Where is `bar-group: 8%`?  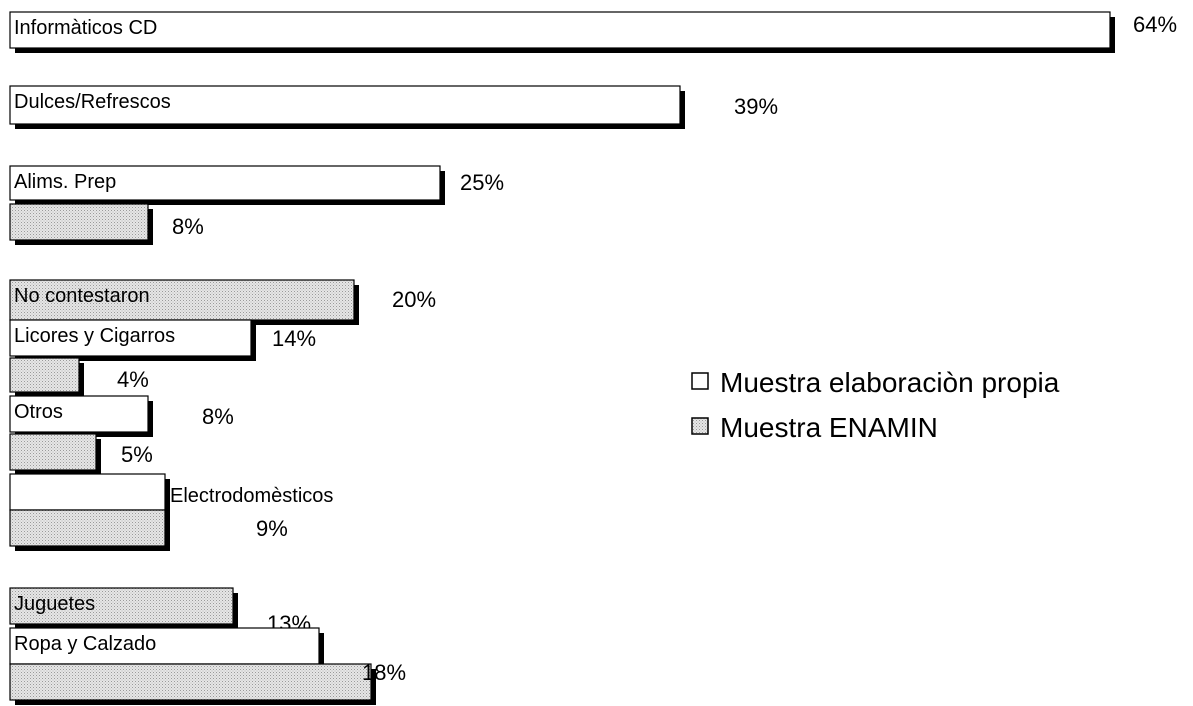
bar-group: 8% is located at coordinates (106, 224).